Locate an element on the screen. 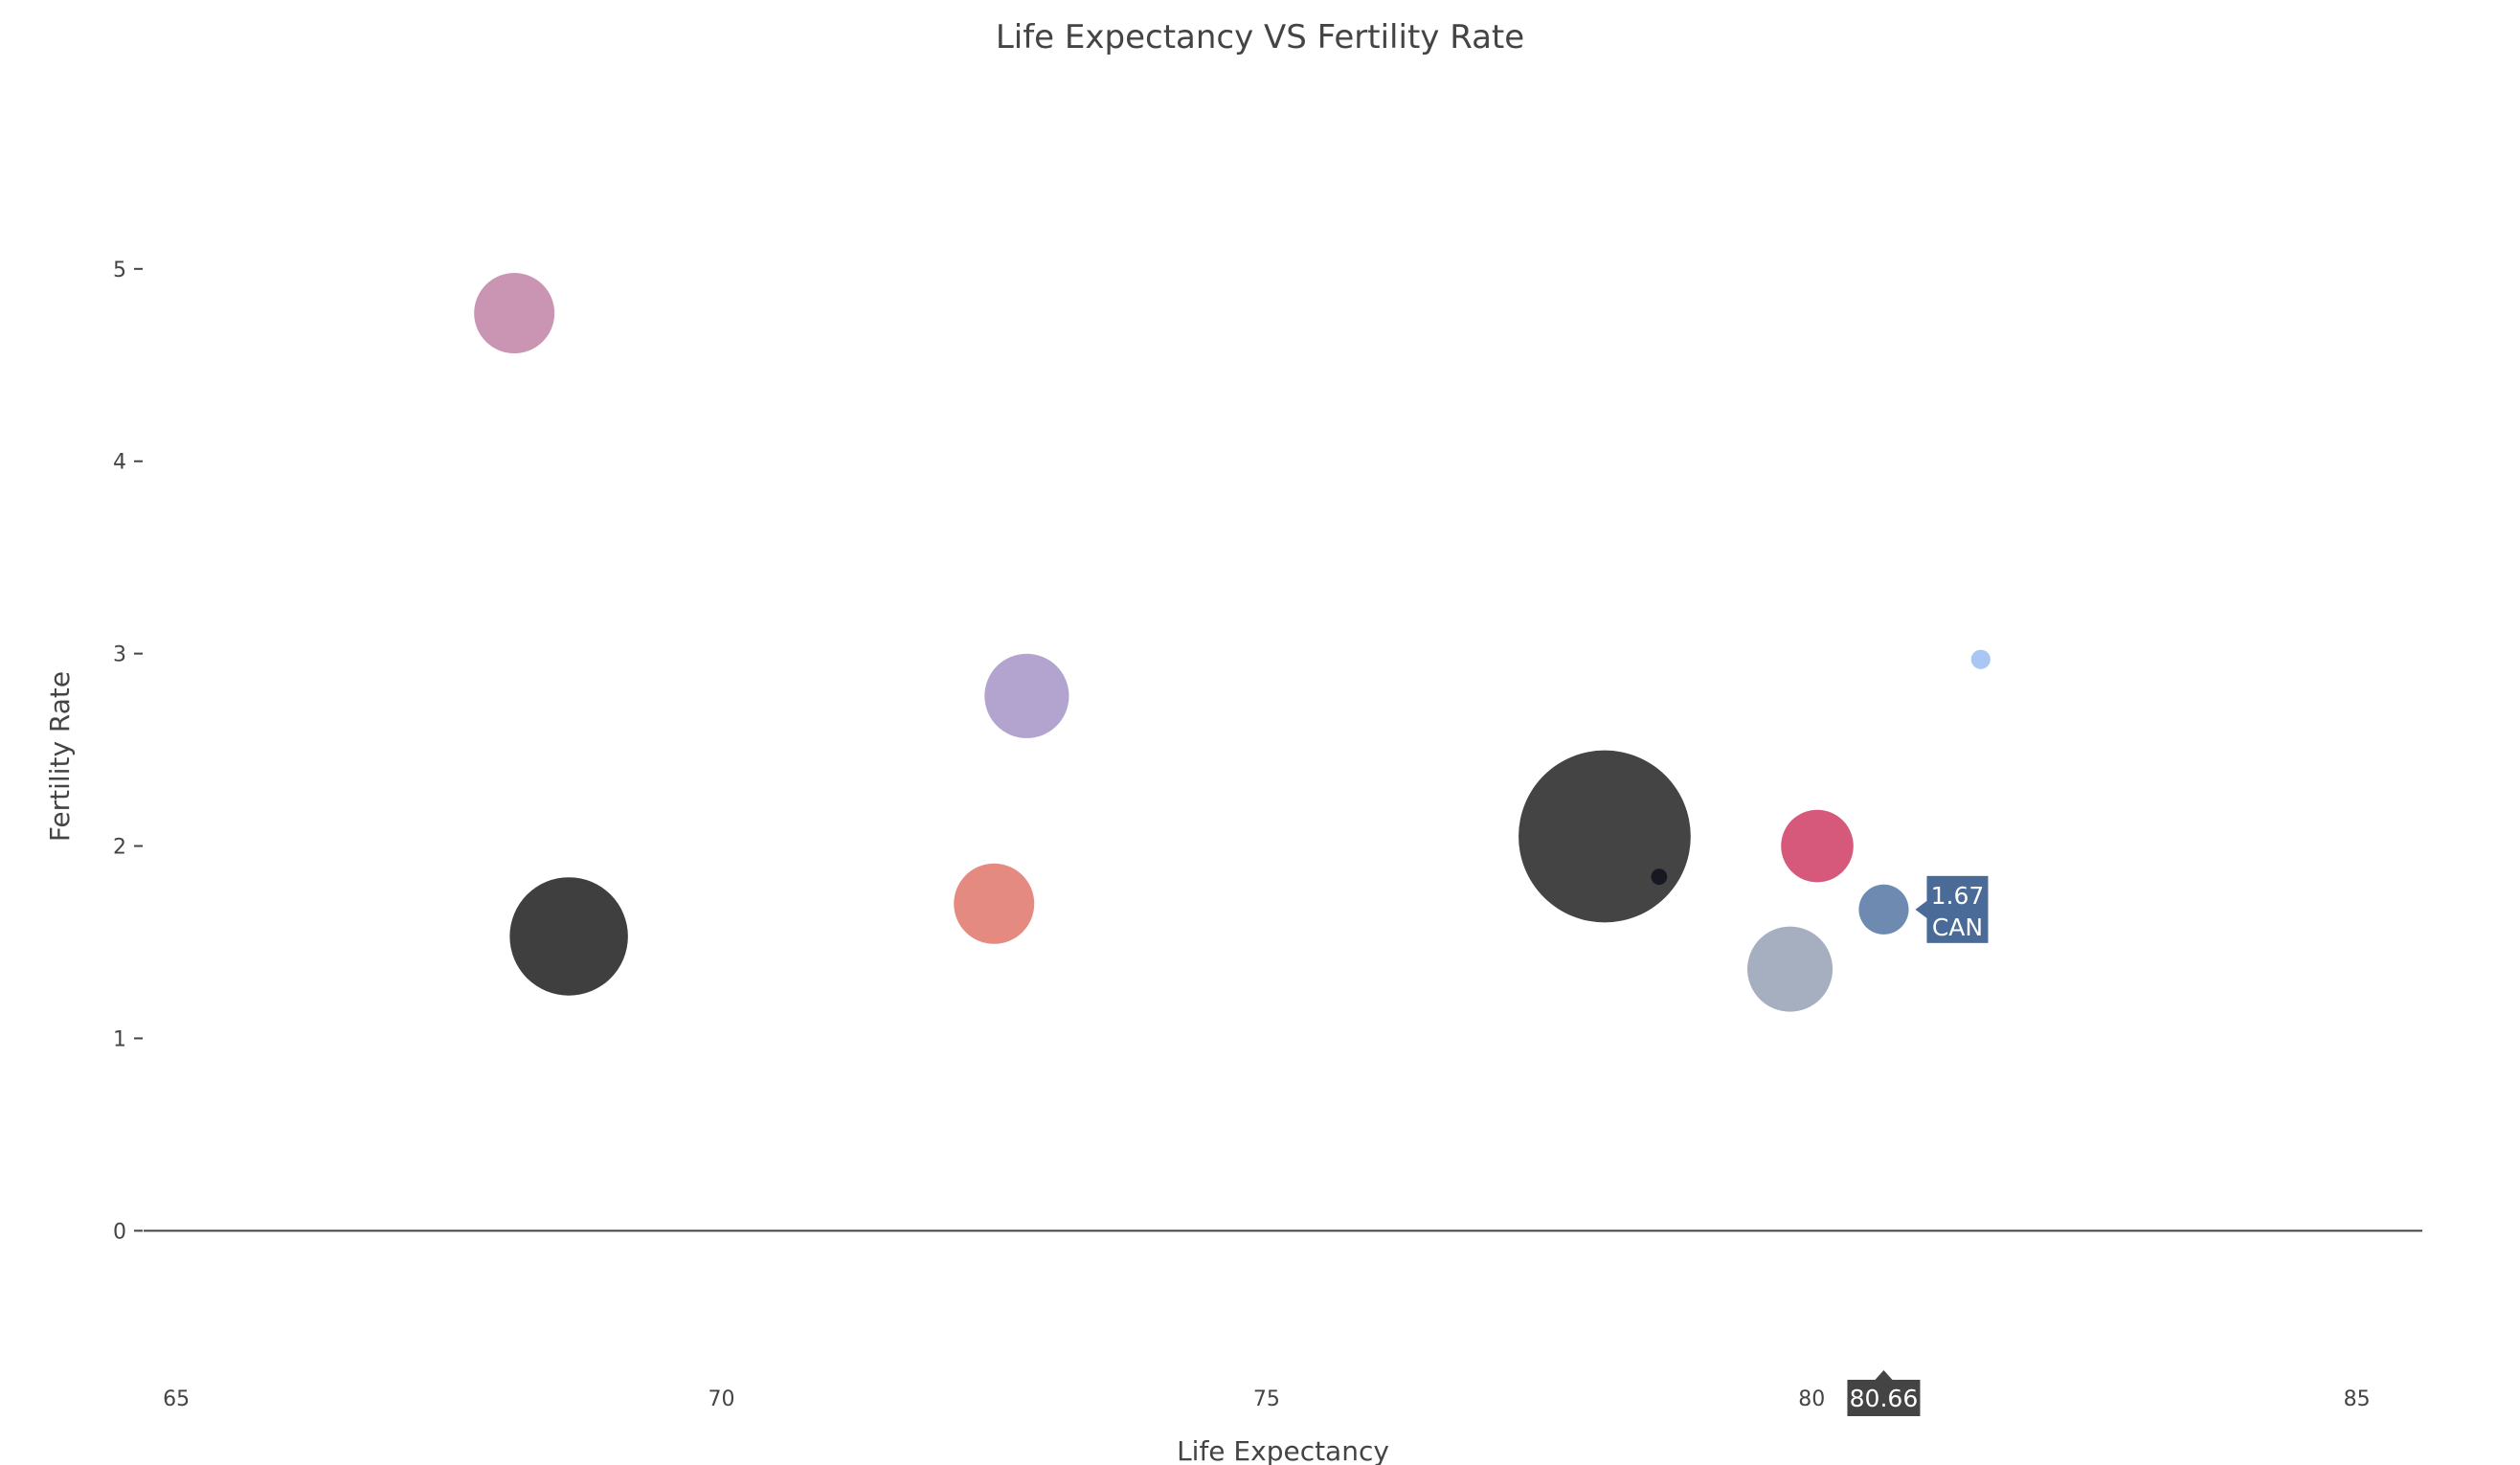 This screenshot has height=1465, width=2520. tooltip-box is located at coordinates (1958, 909).